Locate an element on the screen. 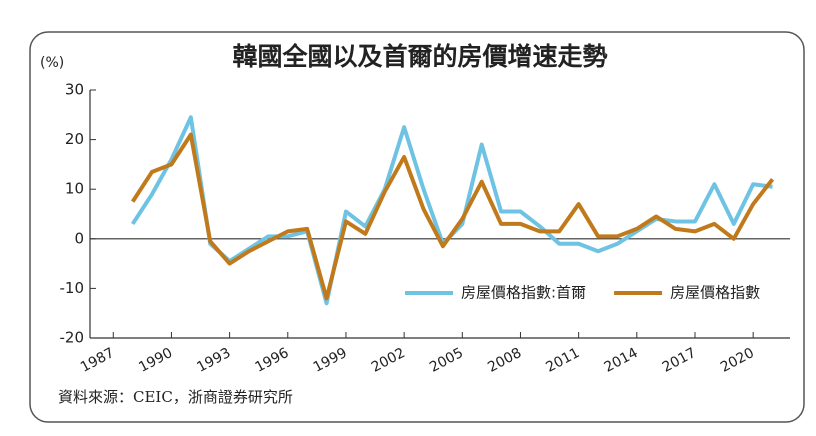 This screenshot has width=816, height=436. x-tick-label: 2005 is located at coordinates (446, 360).